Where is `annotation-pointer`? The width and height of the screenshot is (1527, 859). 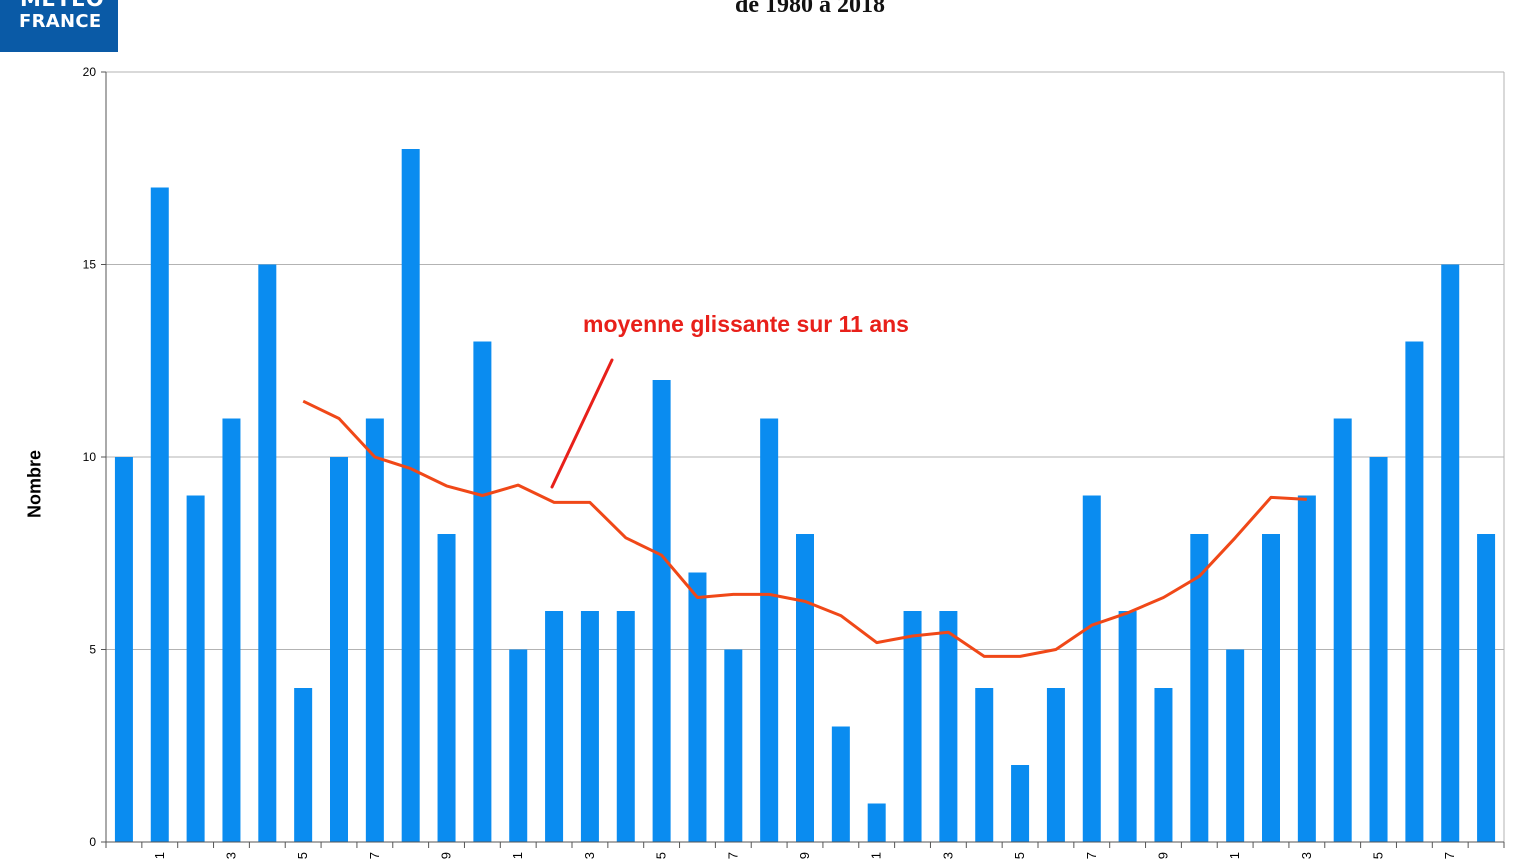 annotation-pointer is located at coordinates (582, 423).